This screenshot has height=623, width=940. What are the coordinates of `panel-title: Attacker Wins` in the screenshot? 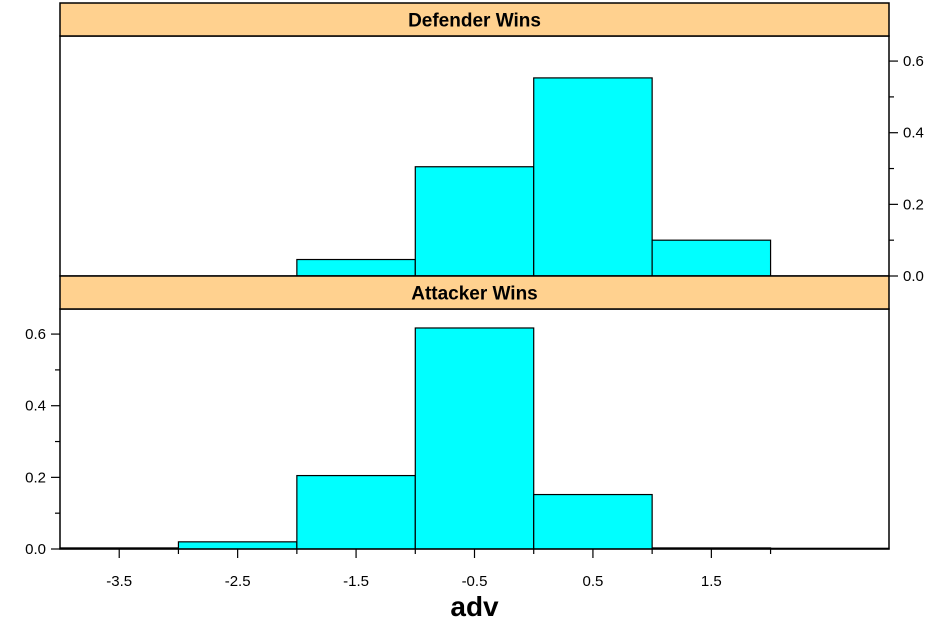 It's located at (474, 294).